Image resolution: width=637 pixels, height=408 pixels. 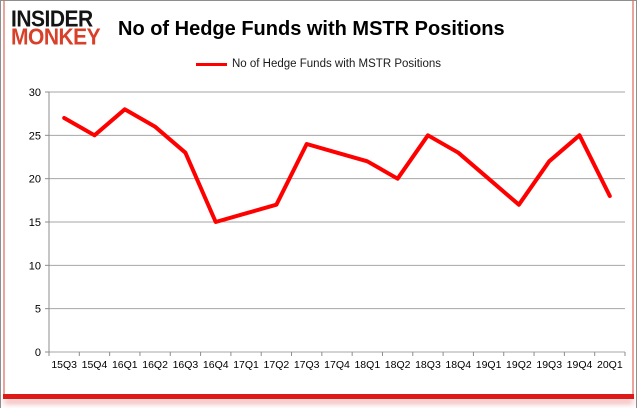 I want to click on legend-line-swatch, so click(x=211, y=64).